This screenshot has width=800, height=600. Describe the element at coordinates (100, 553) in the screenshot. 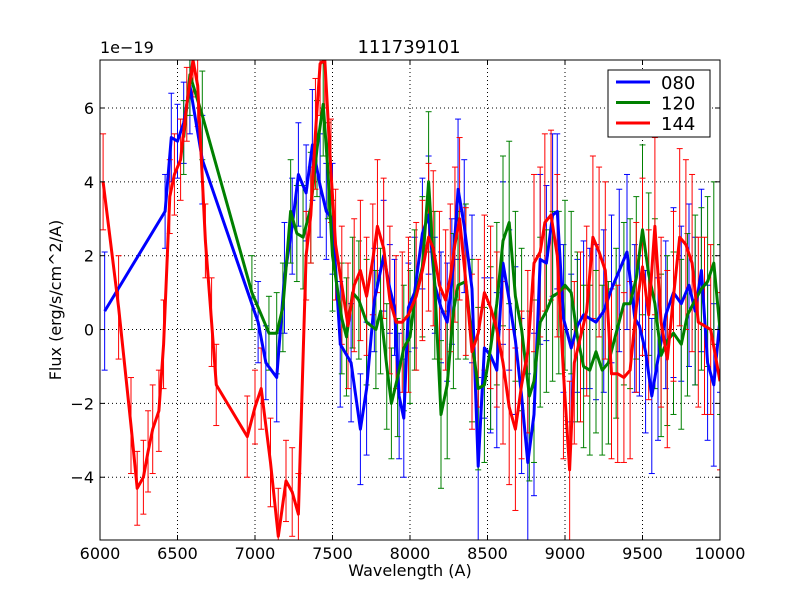

I see `x-tick-label: 6000` at that location.